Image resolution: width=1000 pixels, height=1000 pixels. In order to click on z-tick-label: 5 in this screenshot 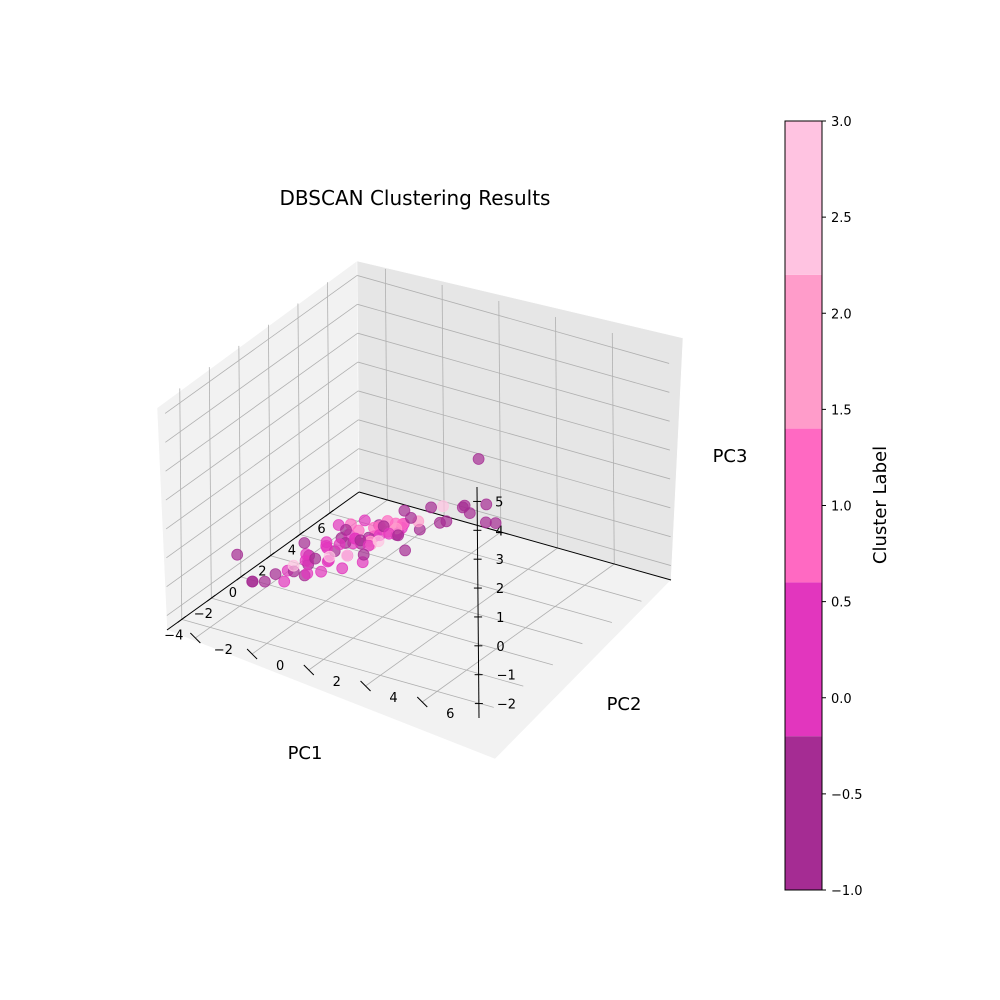, I will do `click(499, 502)`.